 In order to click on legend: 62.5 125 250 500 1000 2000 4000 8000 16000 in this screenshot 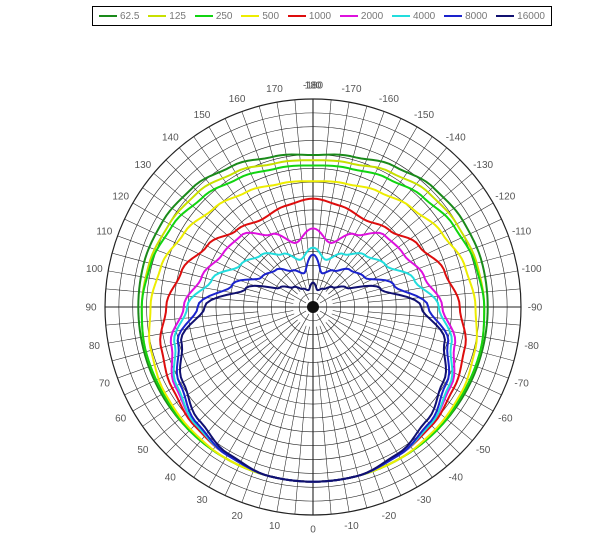, I will do `click(322, 16)`.